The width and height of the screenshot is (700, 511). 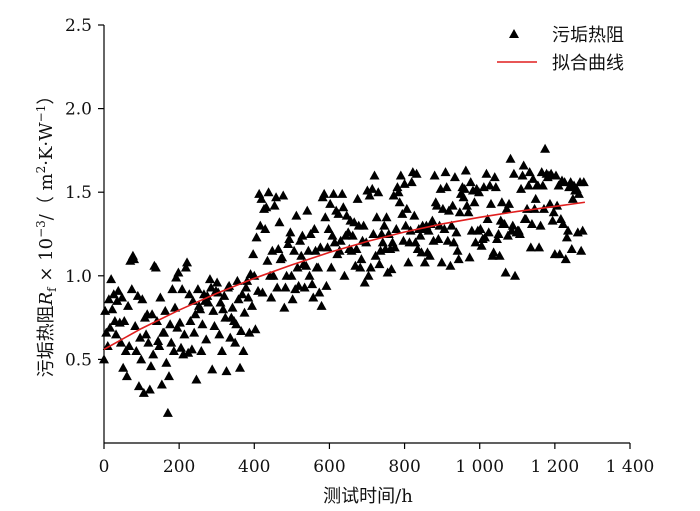 What do you see at coordinates (41, 229) in the screenshot?
I see `y-axis-title-exp: −3` at bounding box center [41, 229].